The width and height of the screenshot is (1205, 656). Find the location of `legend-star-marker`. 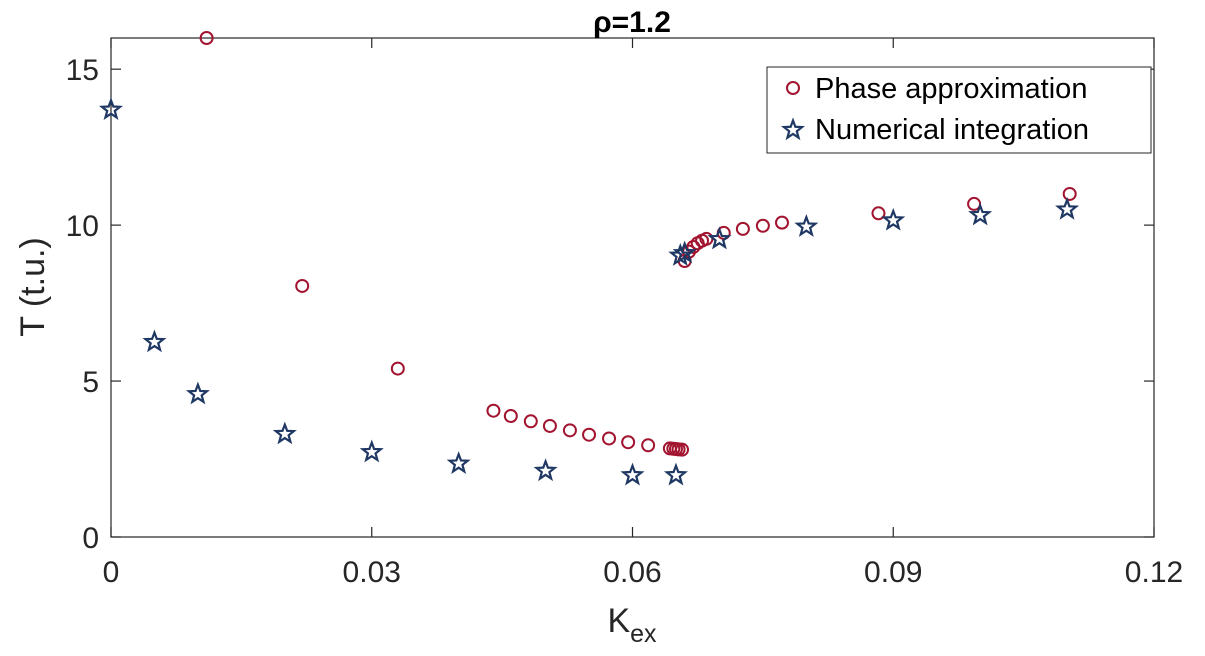

legend-star-marker is located at coordinates (793, 129).